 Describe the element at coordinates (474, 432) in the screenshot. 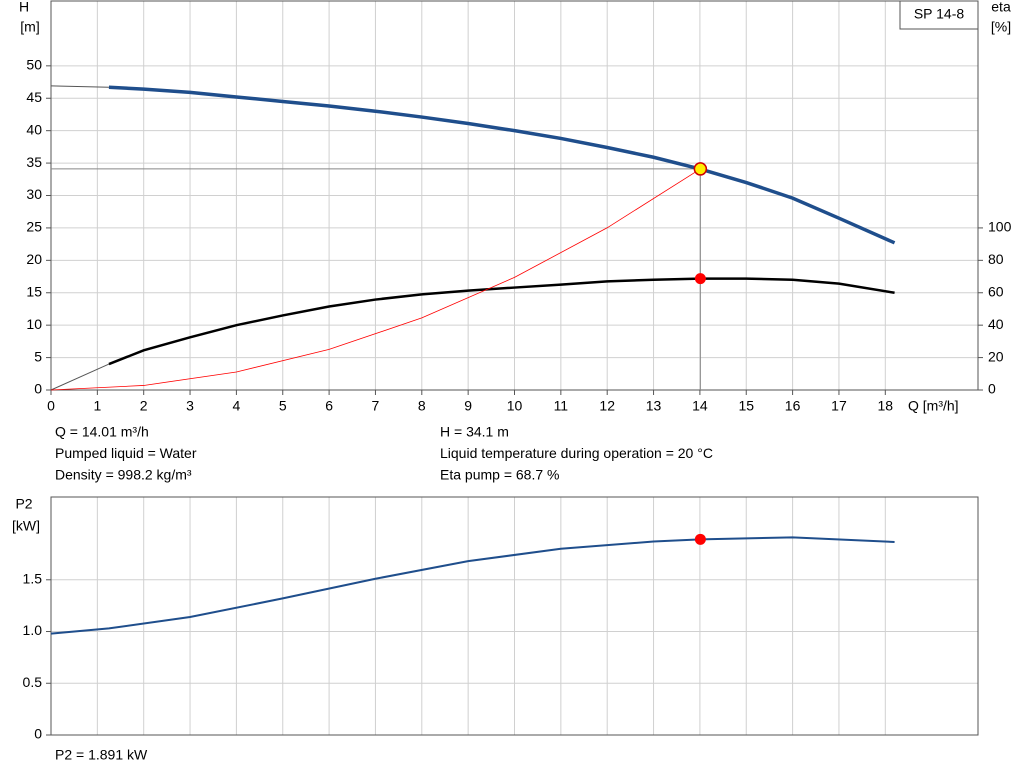

I see `info-text: H = 34.1 m` at that location.